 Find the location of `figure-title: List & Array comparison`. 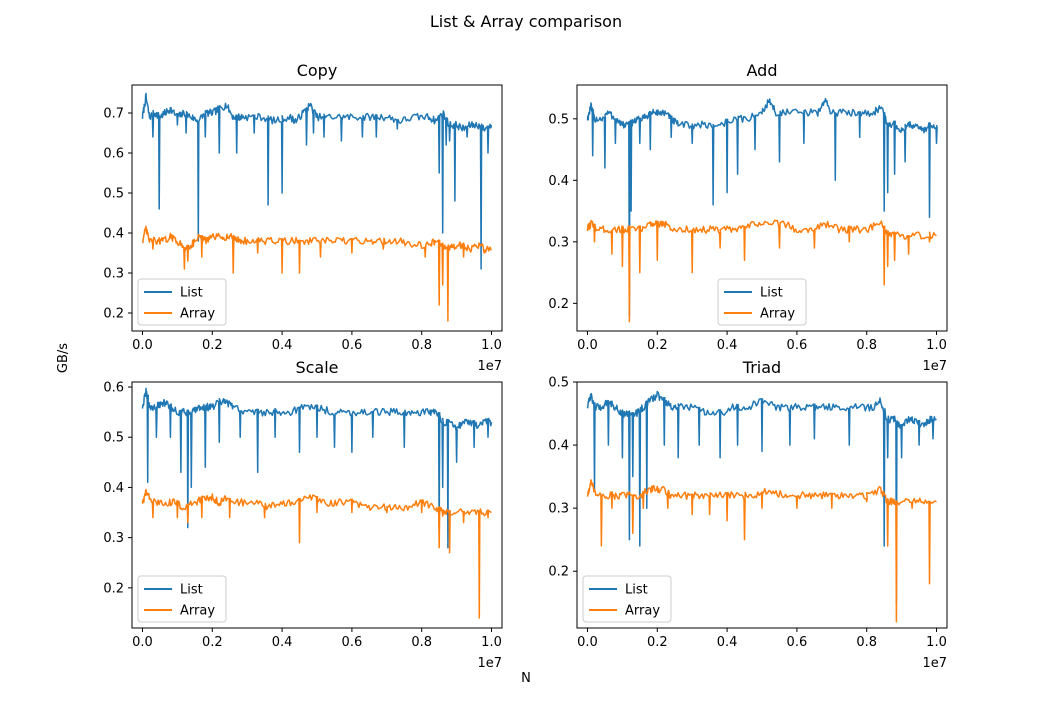

figure-title: List & Array comparison is located at coordinates (526, 21).